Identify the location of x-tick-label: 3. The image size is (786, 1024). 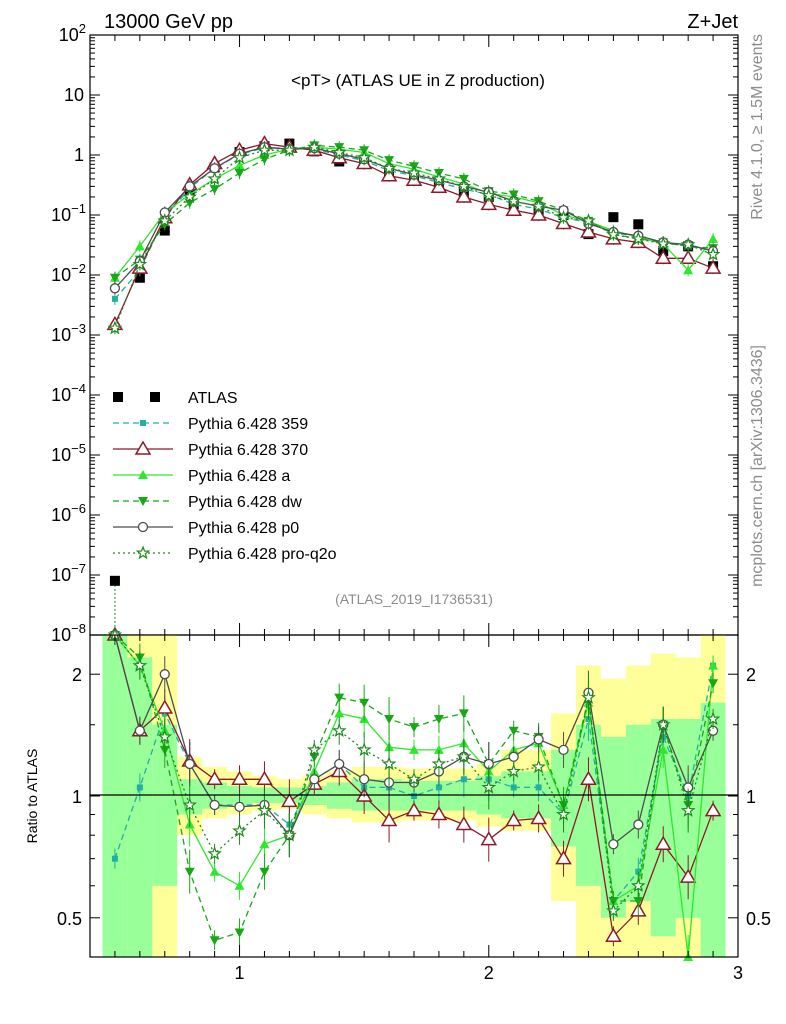
(738, 973).